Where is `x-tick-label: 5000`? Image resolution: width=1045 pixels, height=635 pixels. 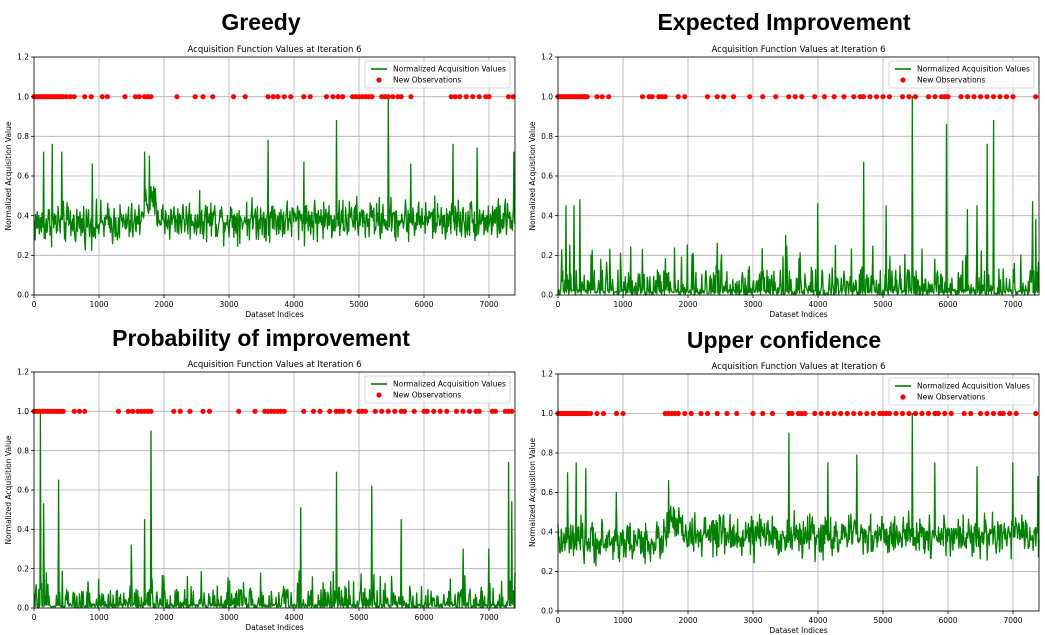 x-tick-label: 5000 is located at coordinates (882, 304).